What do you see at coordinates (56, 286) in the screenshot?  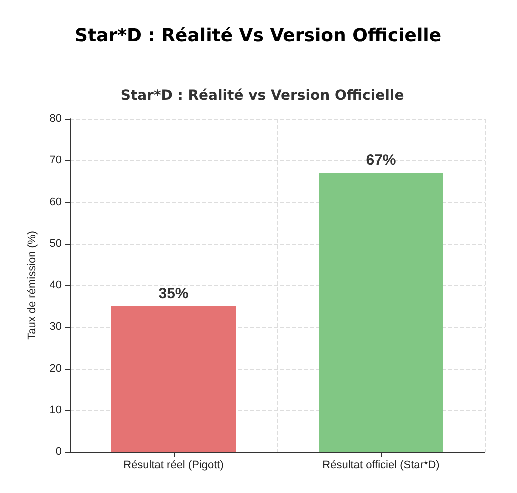 I see `y-tick-label: 40` at bounding box center [56, 286].